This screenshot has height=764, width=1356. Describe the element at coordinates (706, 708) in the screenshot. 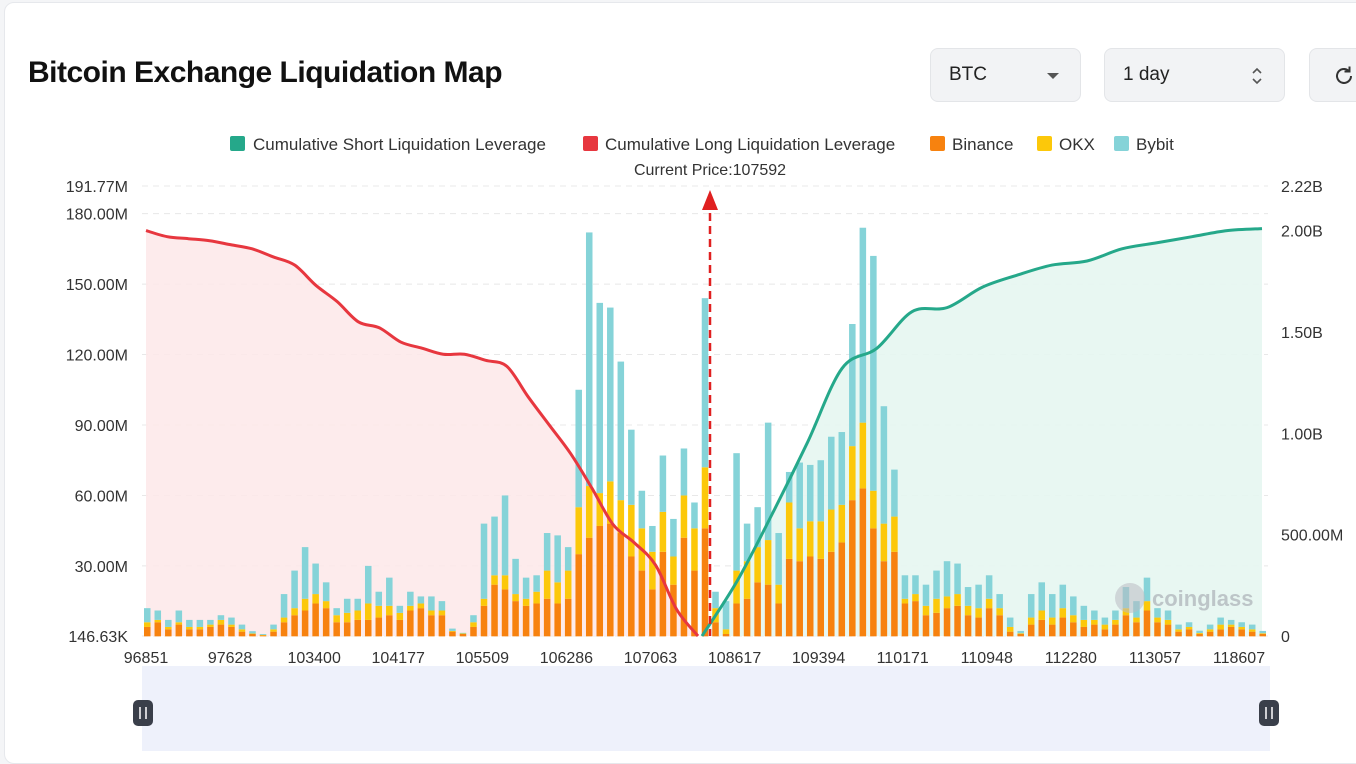

I see `zoom-slider-track` at that location.